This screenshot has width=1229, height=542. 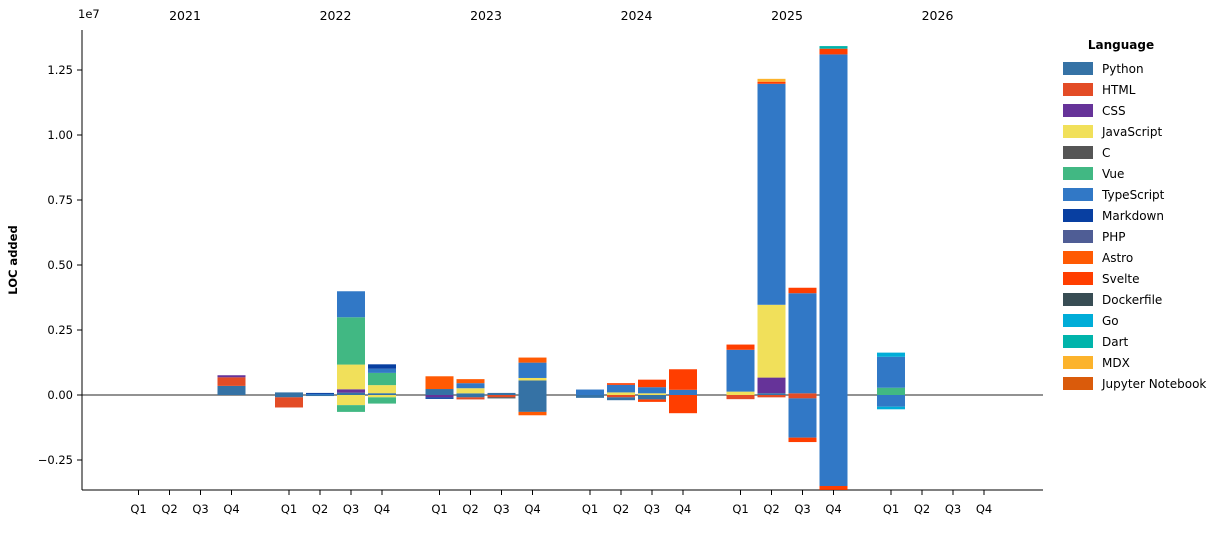 What do you see at coordinates (1132, 299) in the screenshot?
I see `legend-label: Dockerfile` at bounding box center [1132, 299].